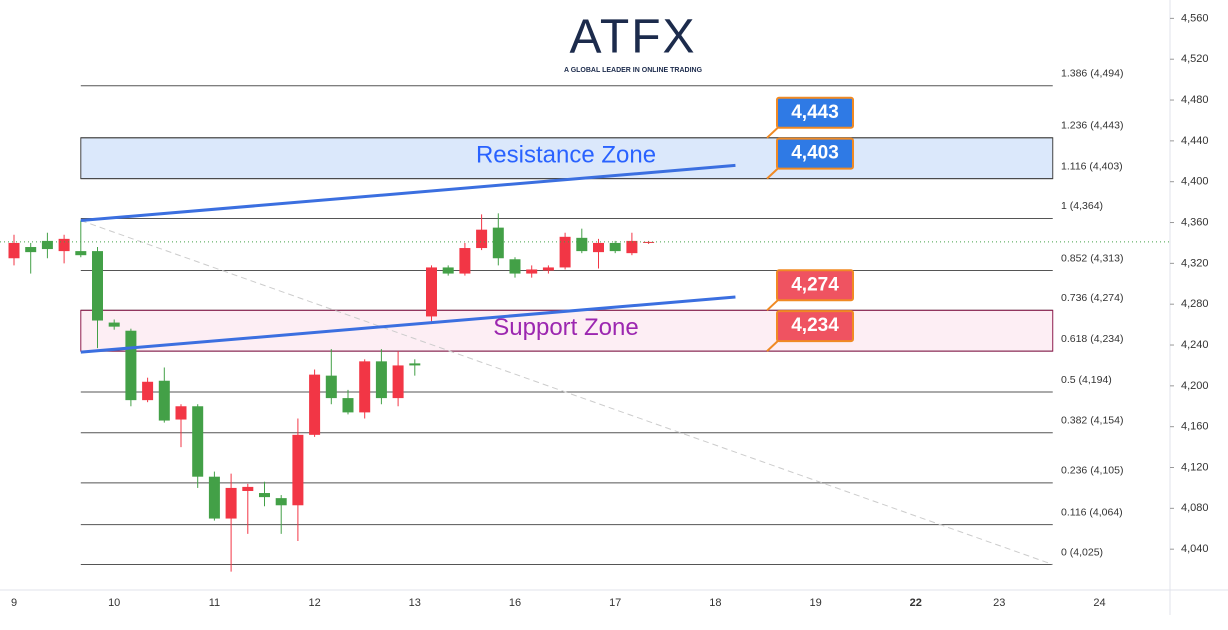 The height and width of the screenshot is (630, 1228). Describe the element at coordinates (1092, 126) in the screenshot. I see `fib-label: 1.236 (4,443)` at that location.